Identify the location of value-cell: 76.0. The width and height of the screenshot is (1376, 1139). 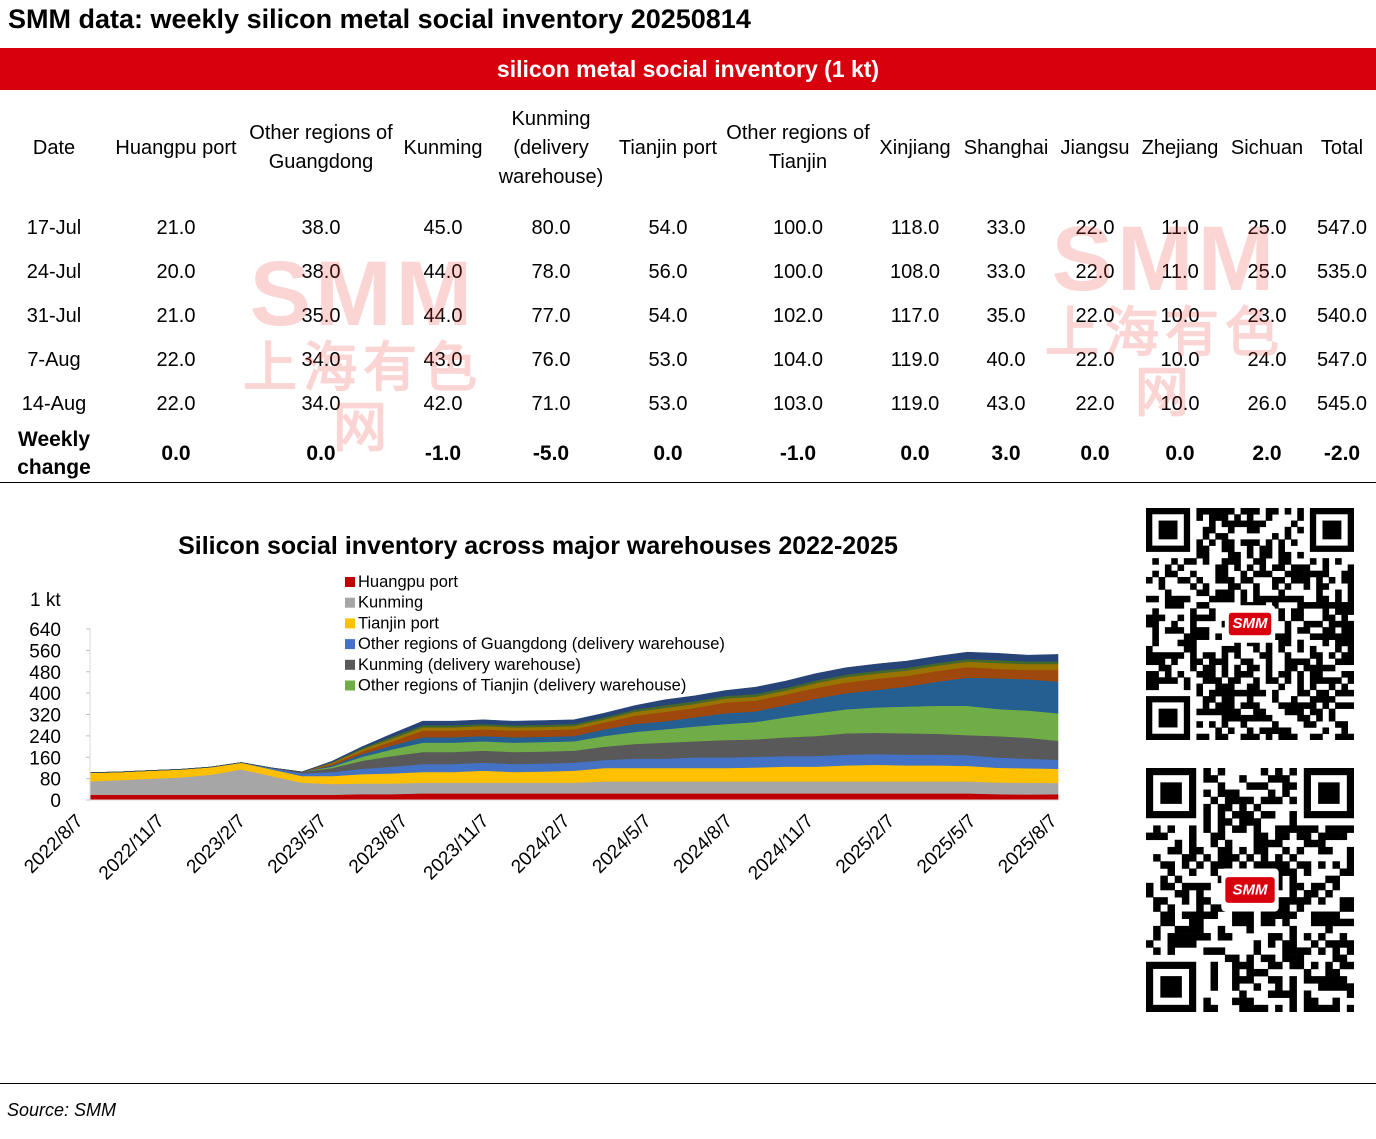
(551, 359).